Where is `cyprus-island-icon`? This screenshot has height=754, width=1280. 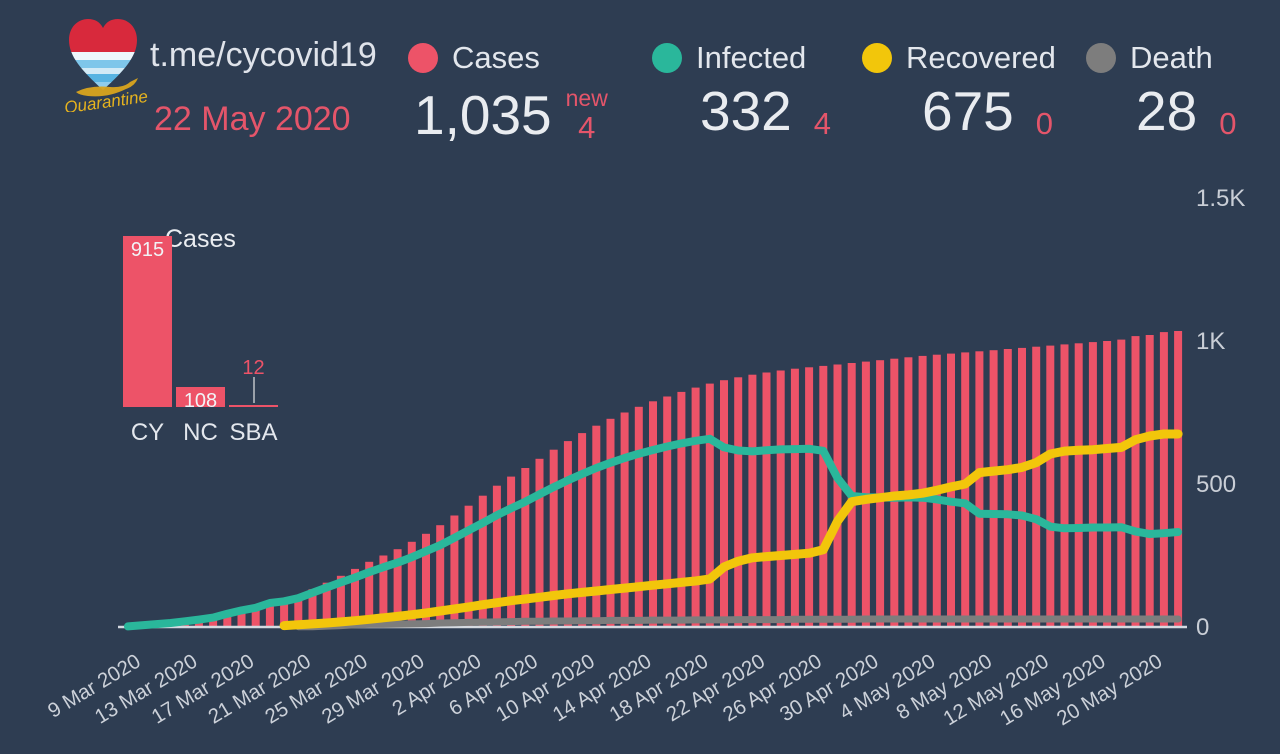 cyprus-island-icon is located at coordinates (107, 87).